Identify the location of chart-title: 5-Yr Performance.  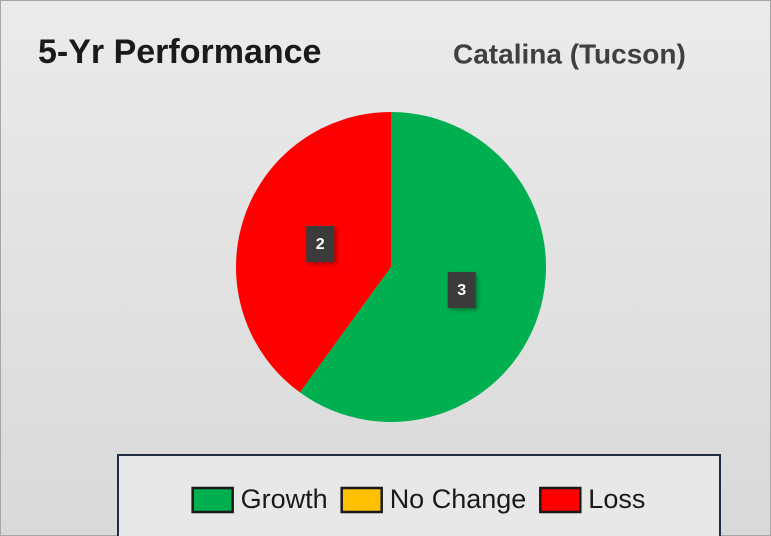
(179, 52).